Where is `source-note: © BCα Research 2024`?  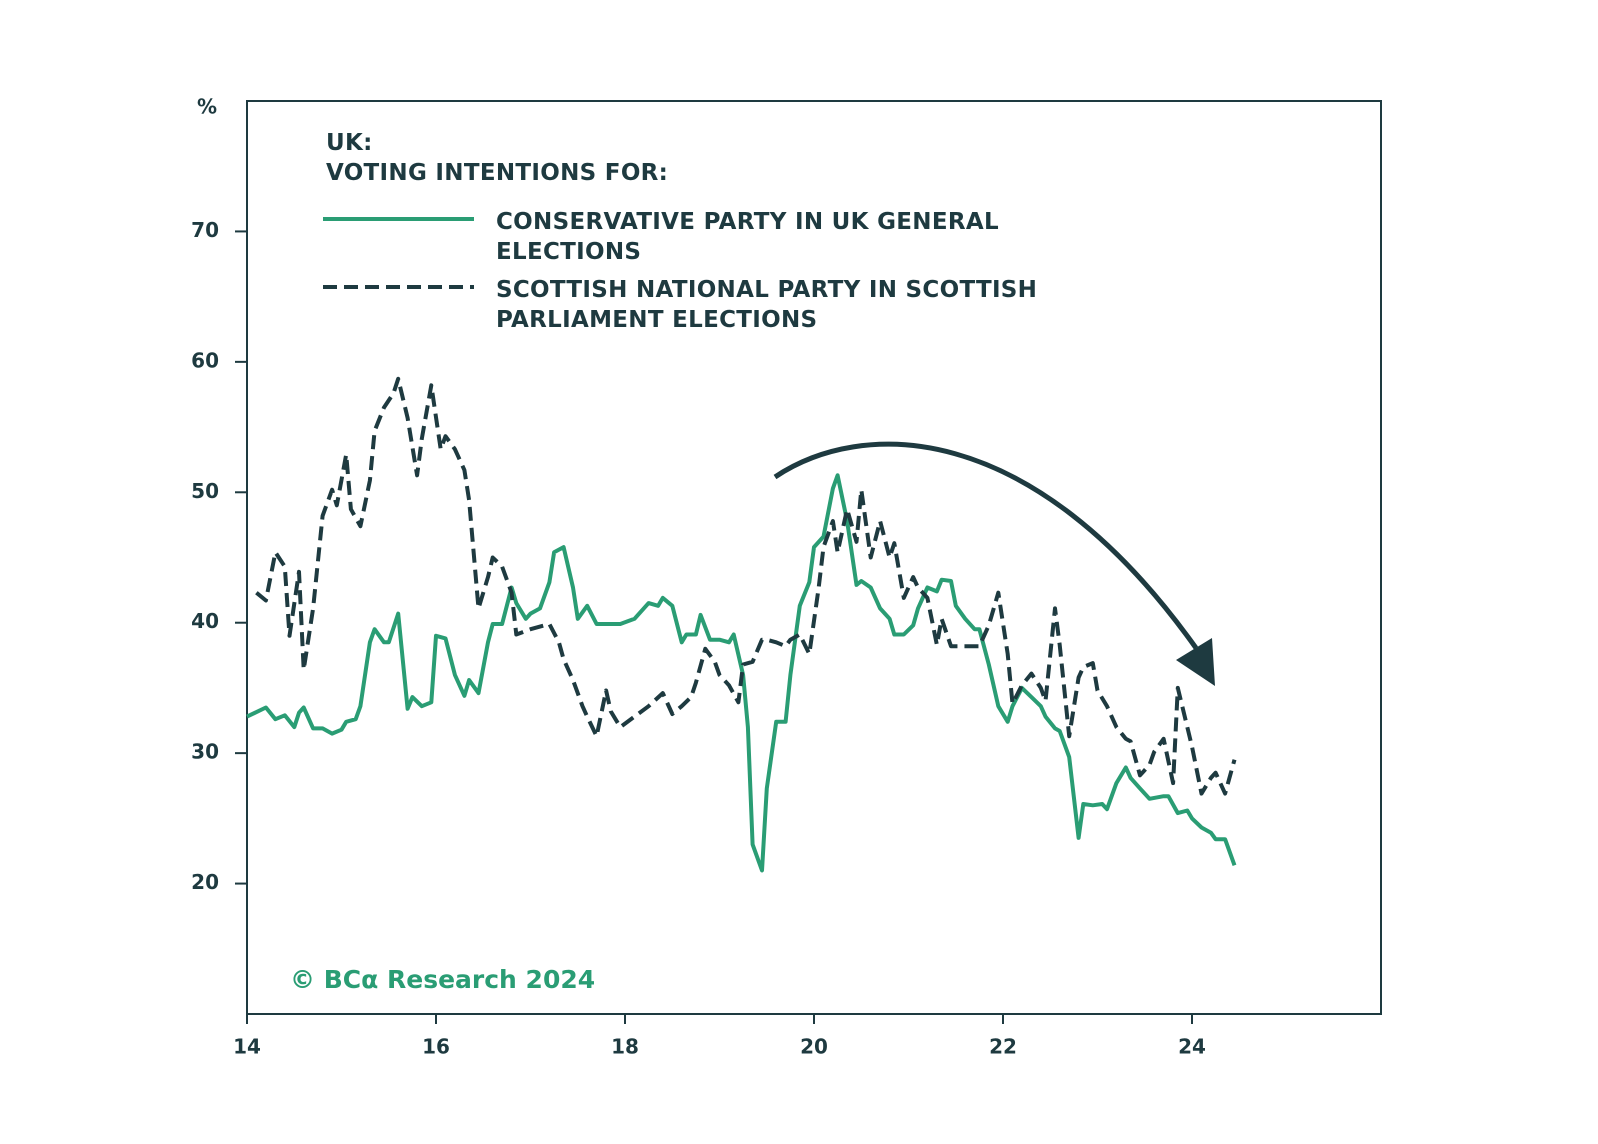
source-note: © BCα Research 2024 is located at coordinates (442, 979).